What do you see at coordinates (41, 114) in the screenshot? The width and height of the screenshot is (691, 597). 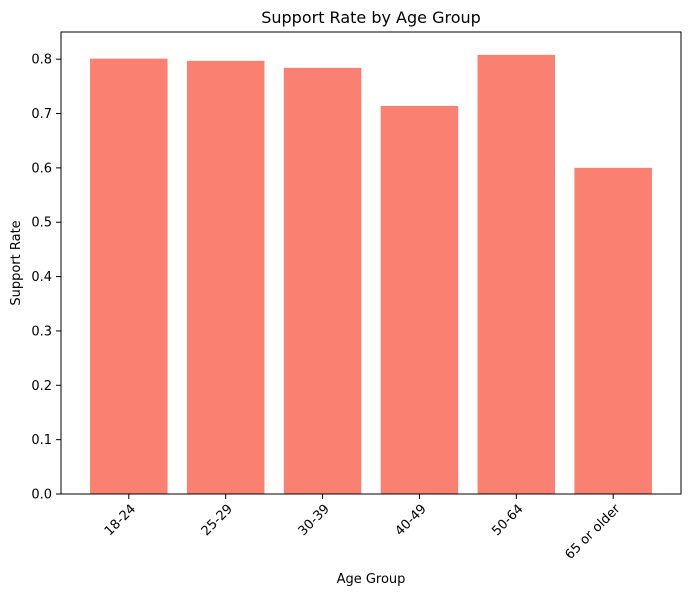 I see `y-tick-label: 0.7` at bounding box center [41, 114].